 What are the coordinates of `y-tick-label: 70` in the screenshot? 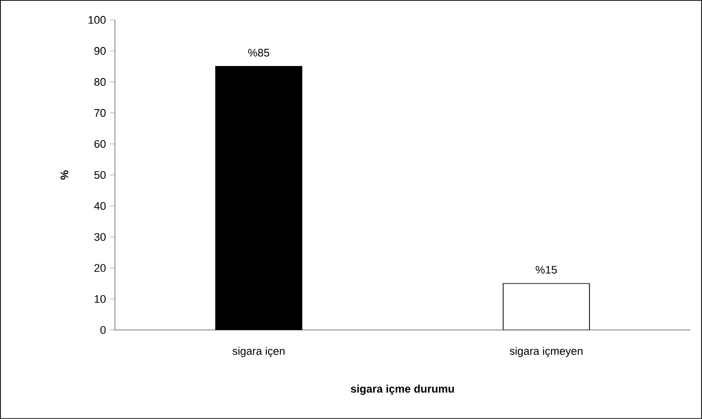 It's located at (100, 113).